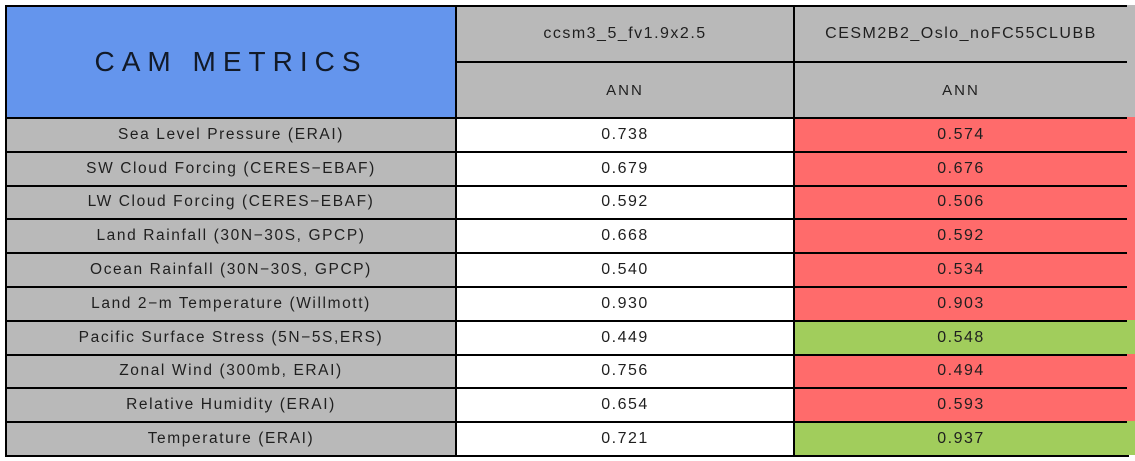 The height and width of the screenshot is (461, 1135). What do you see at coordinates (625, 337) in the screenshot?
I see `ccsm3-5-value: 0.449` at bounding box center [625, 337].